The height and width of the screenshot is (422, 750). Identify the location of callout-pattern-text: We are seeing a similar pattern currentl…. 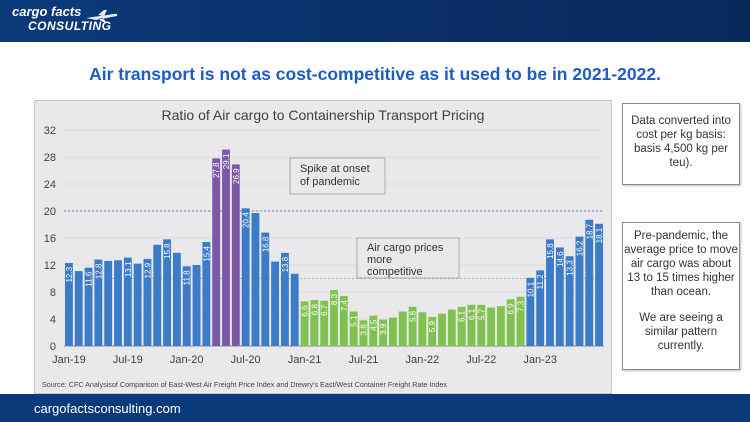
(681, 332).